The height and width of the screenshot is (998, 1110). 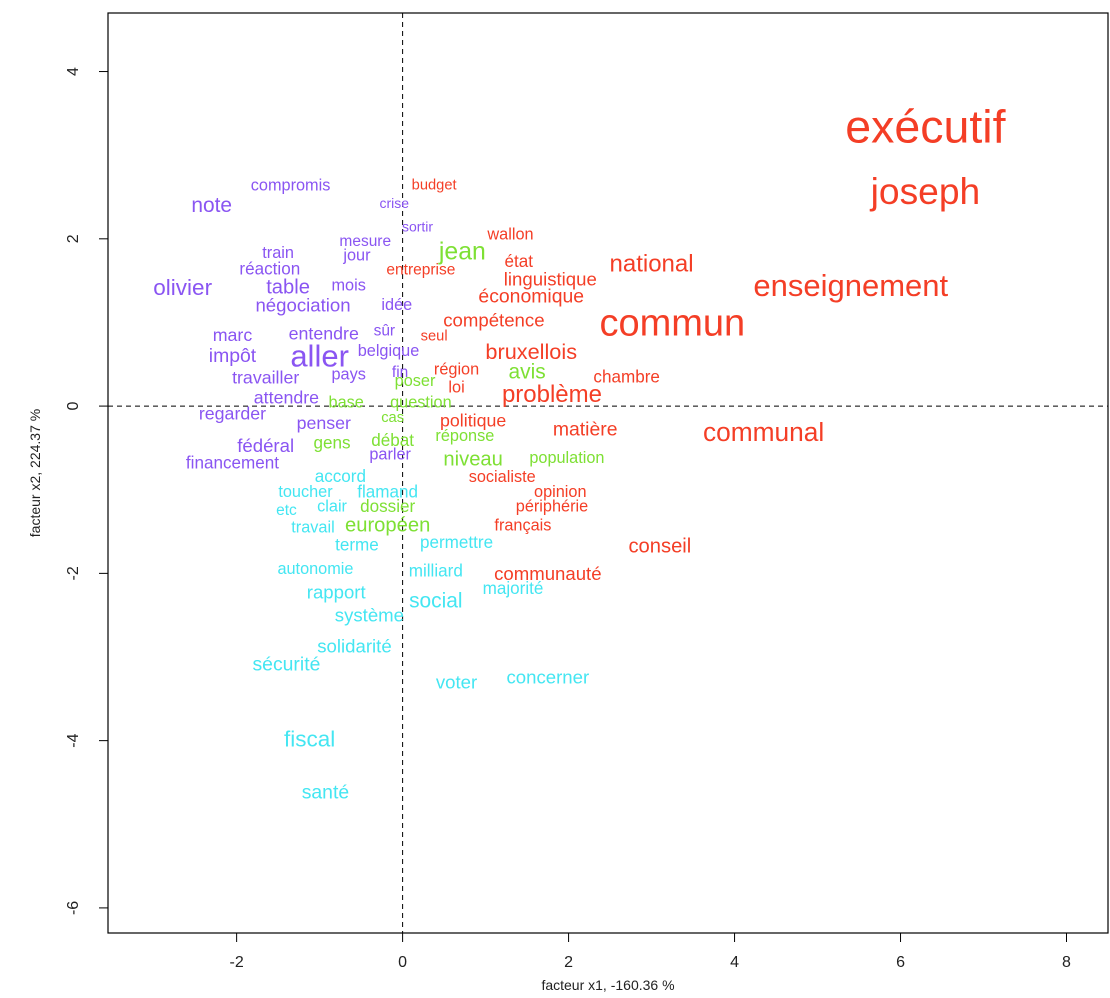 What do you see at coordinates (390, 455) in the screenshot?
I see `word-label: parler` at bounding box center [390, 455].